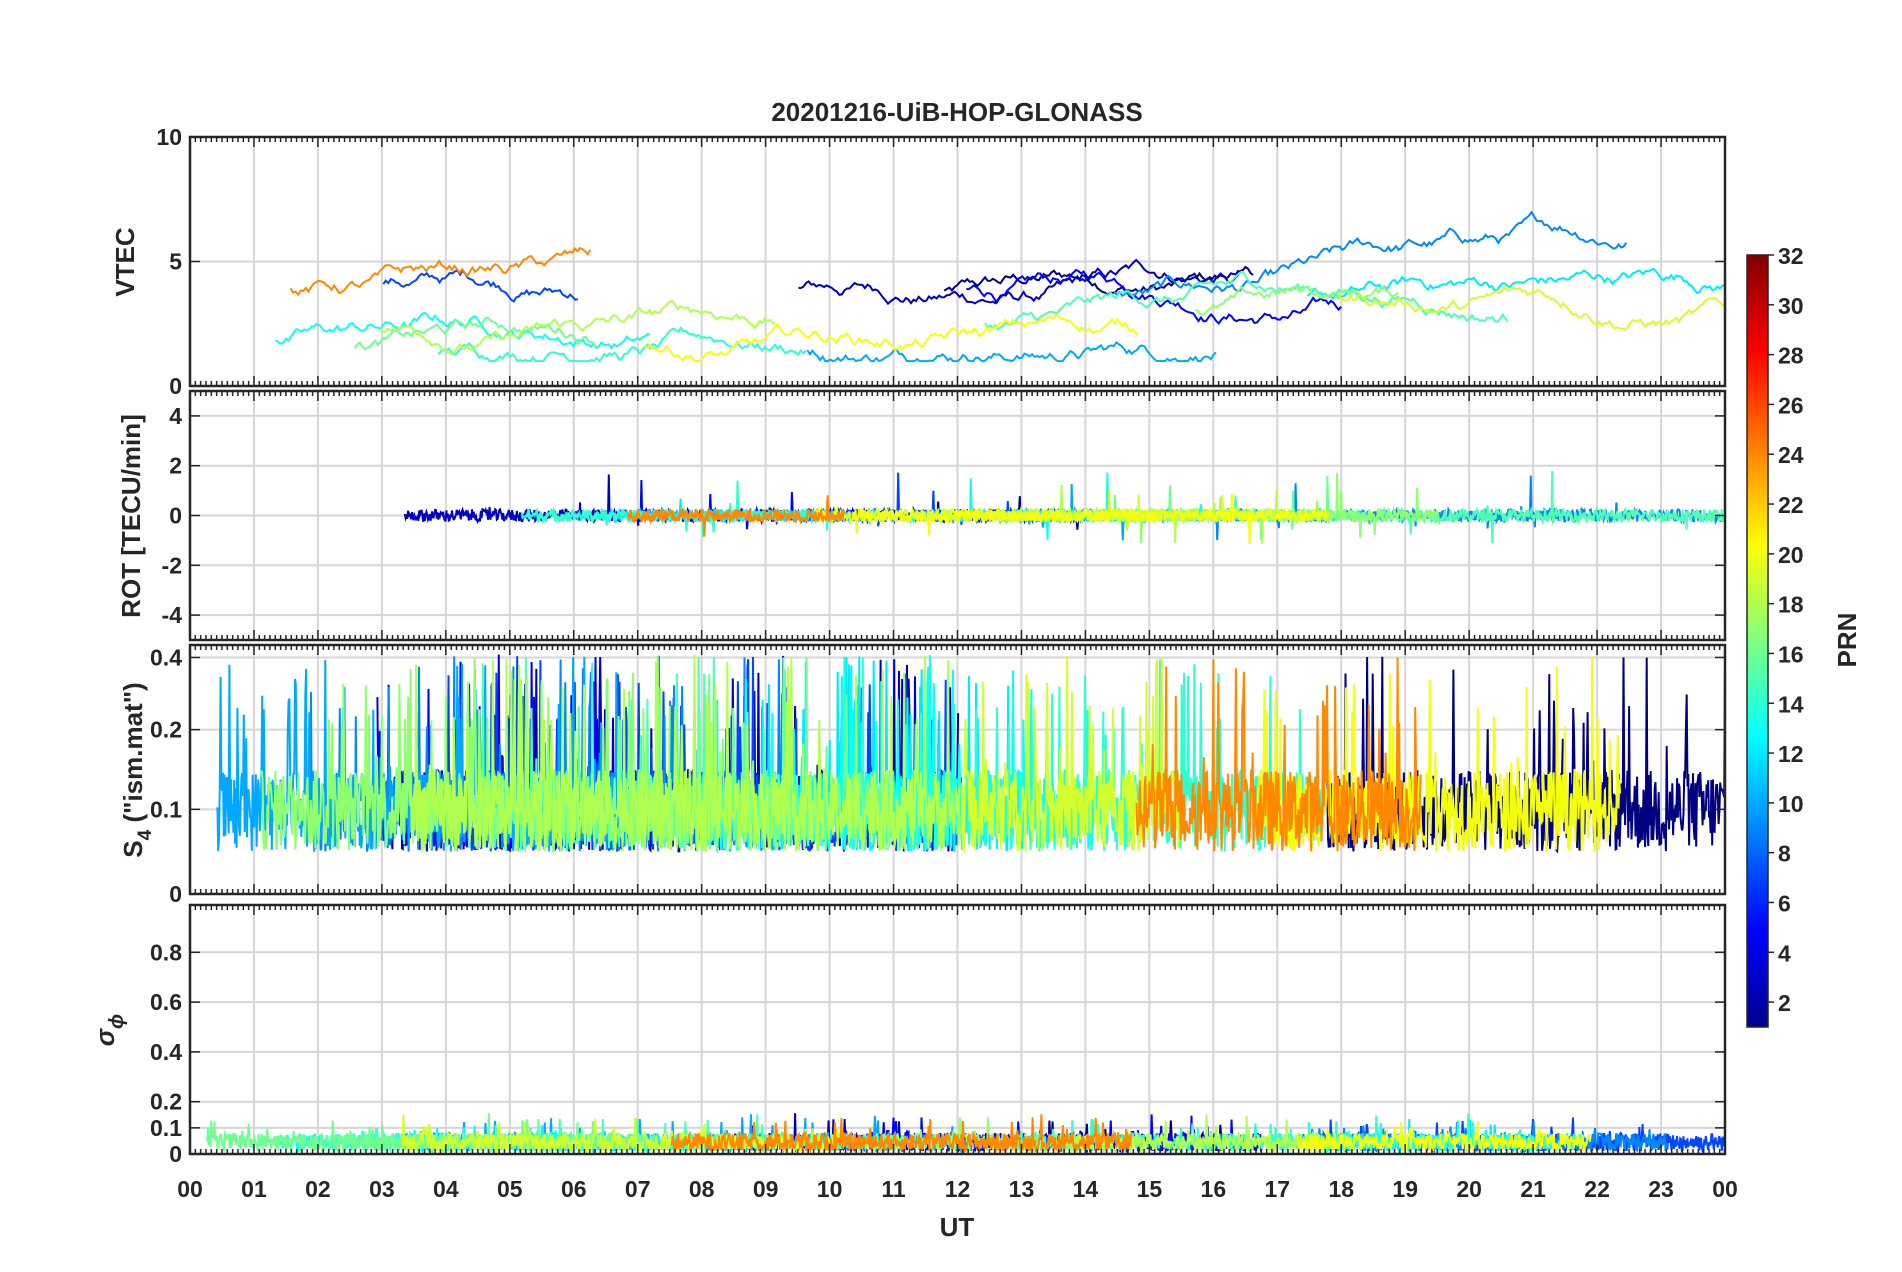 The width and height of the screenshot is (1902, 1272). What do you see at coordinates (1784, 903) in the screenshot?
I see `colorbar-tick-label: 6` at bounding box center [1784, 903].